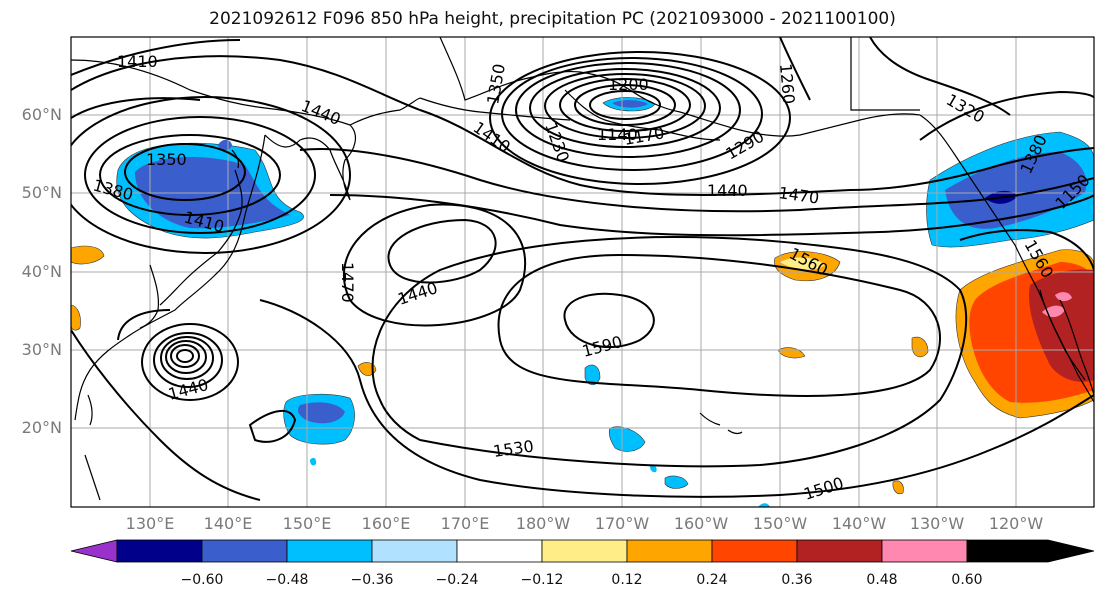  Describe the element at coordinates (457, 580) in the screenshot. I see `colorbar-tick-label: −0.24` at that location.